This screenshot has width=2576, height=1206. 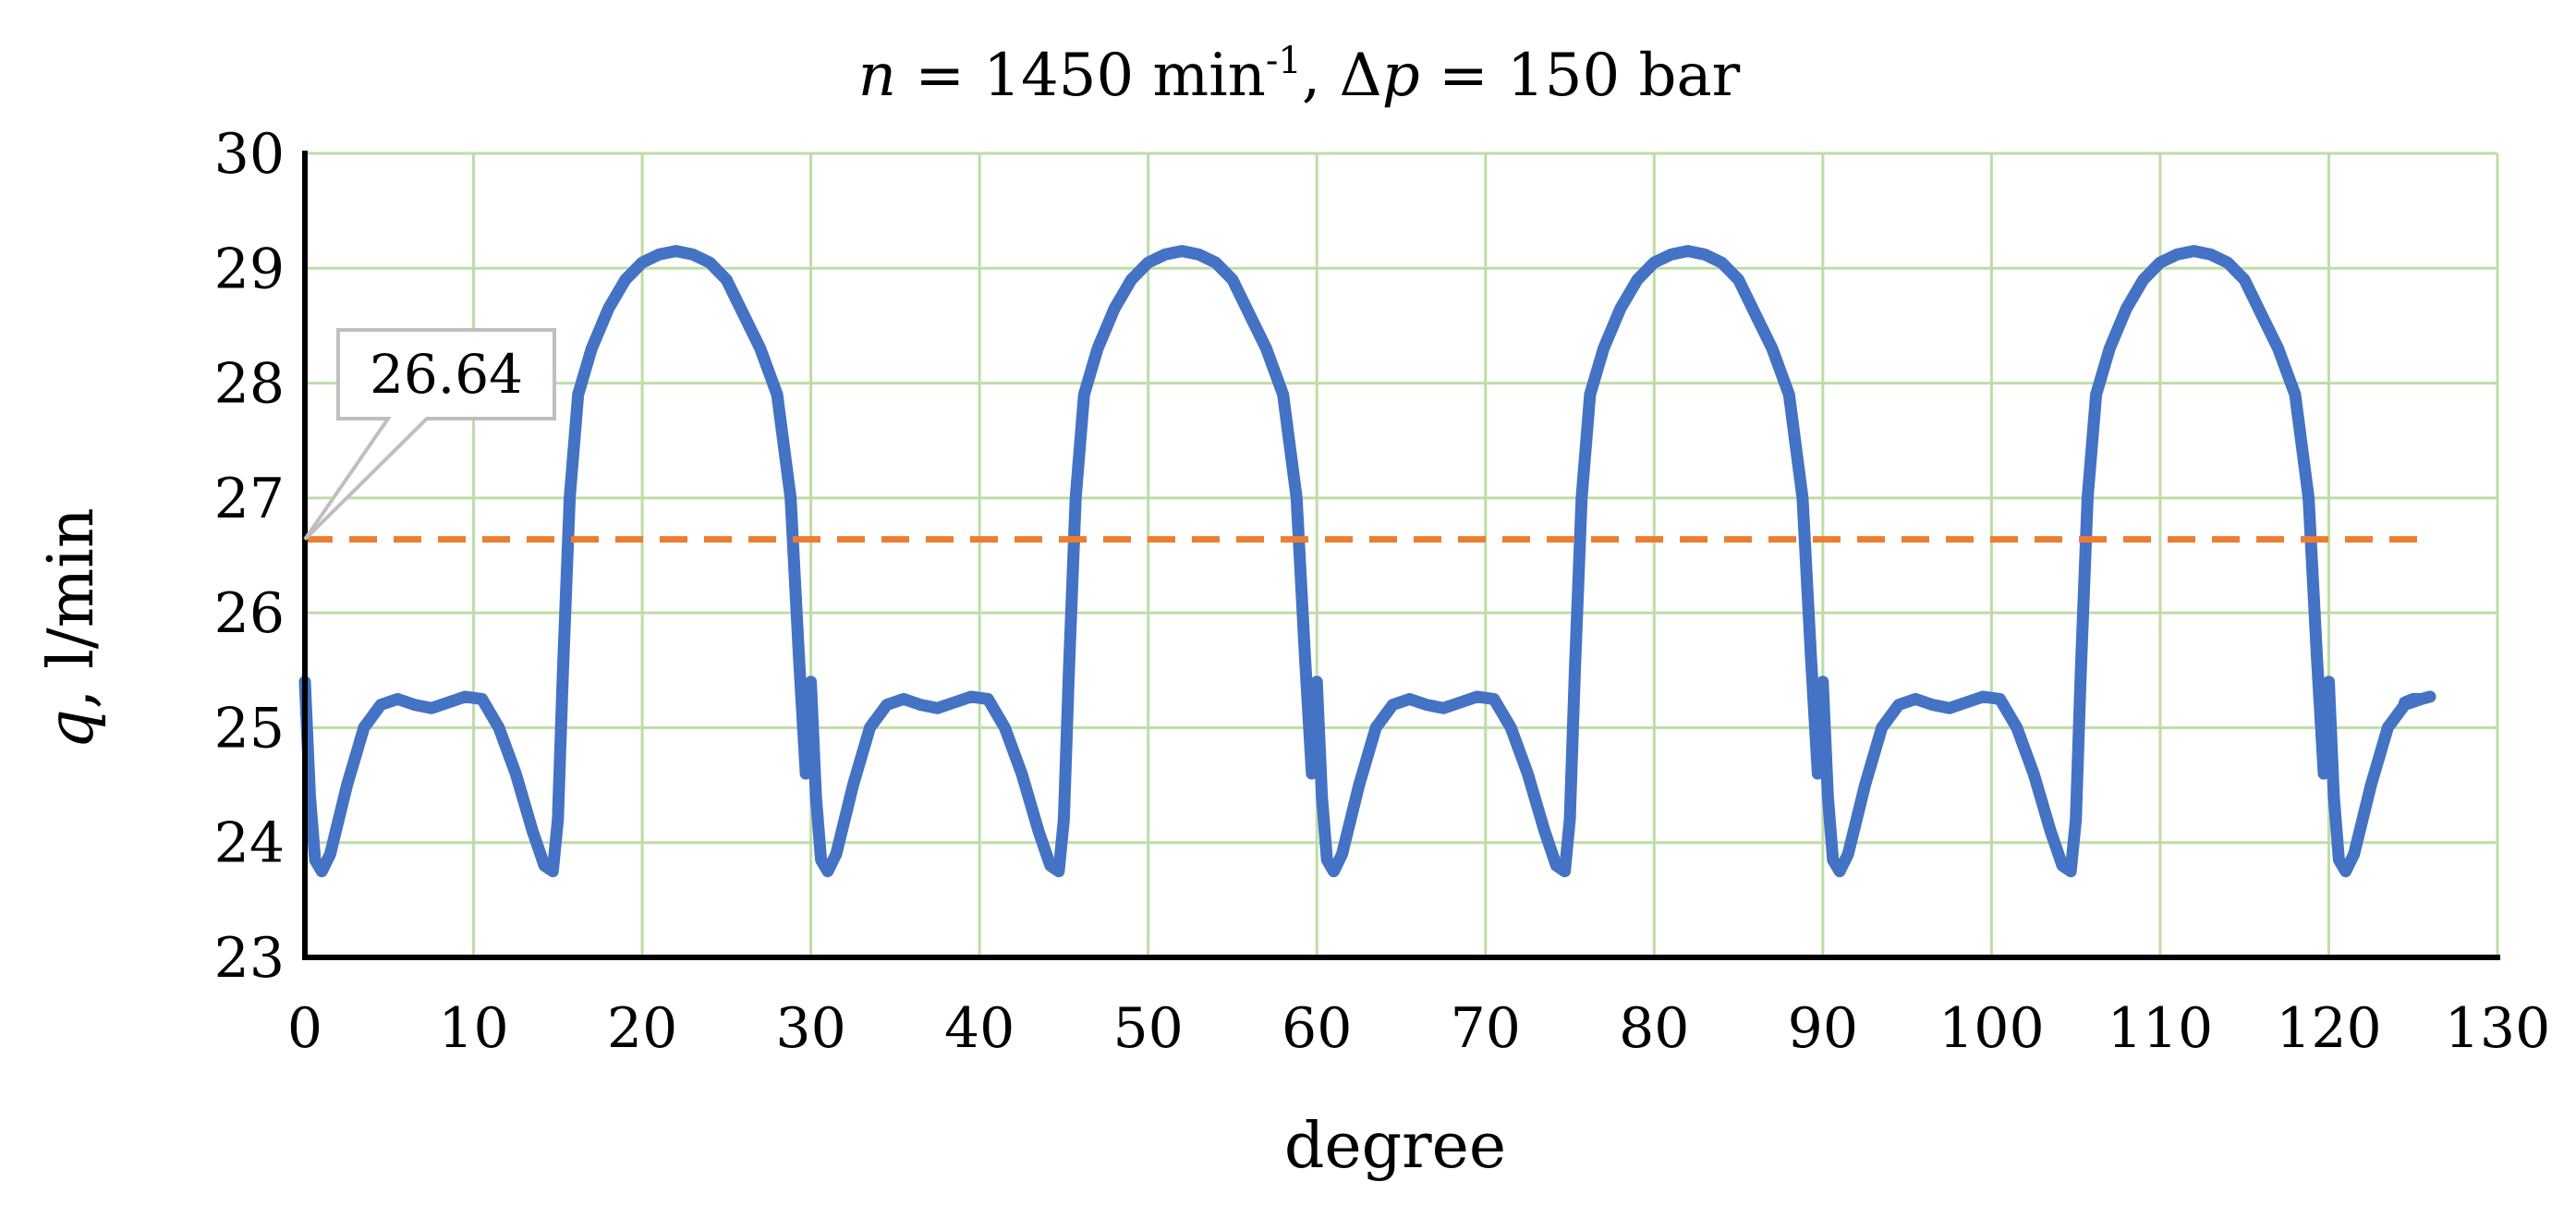 What do you see at coordinates (1081, 76) in the screenshot?
I see `title-n-value: = 1450 min` at bounding box center [1081, 76].